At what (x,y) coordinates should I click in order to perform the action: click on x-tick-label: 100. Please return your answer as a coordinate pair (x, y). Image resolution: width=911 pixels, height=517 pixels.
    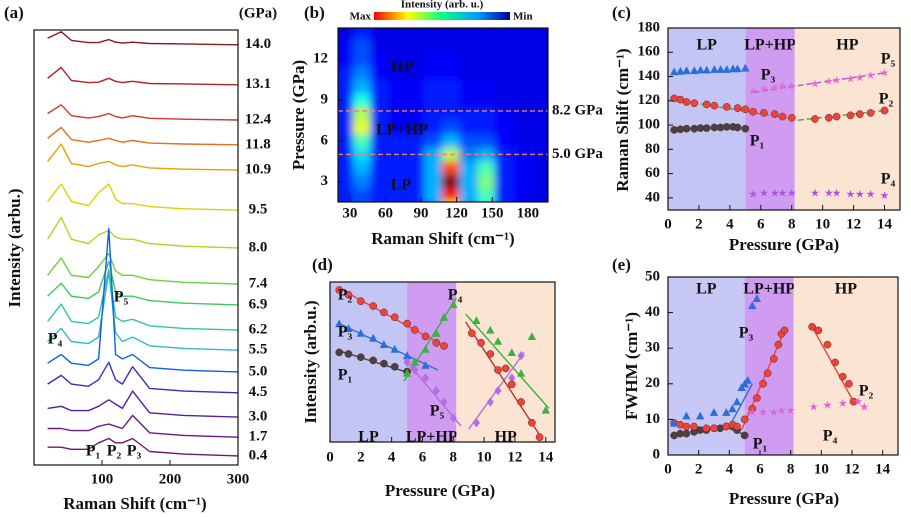
    Looking at the image, I should click on (102, 479).